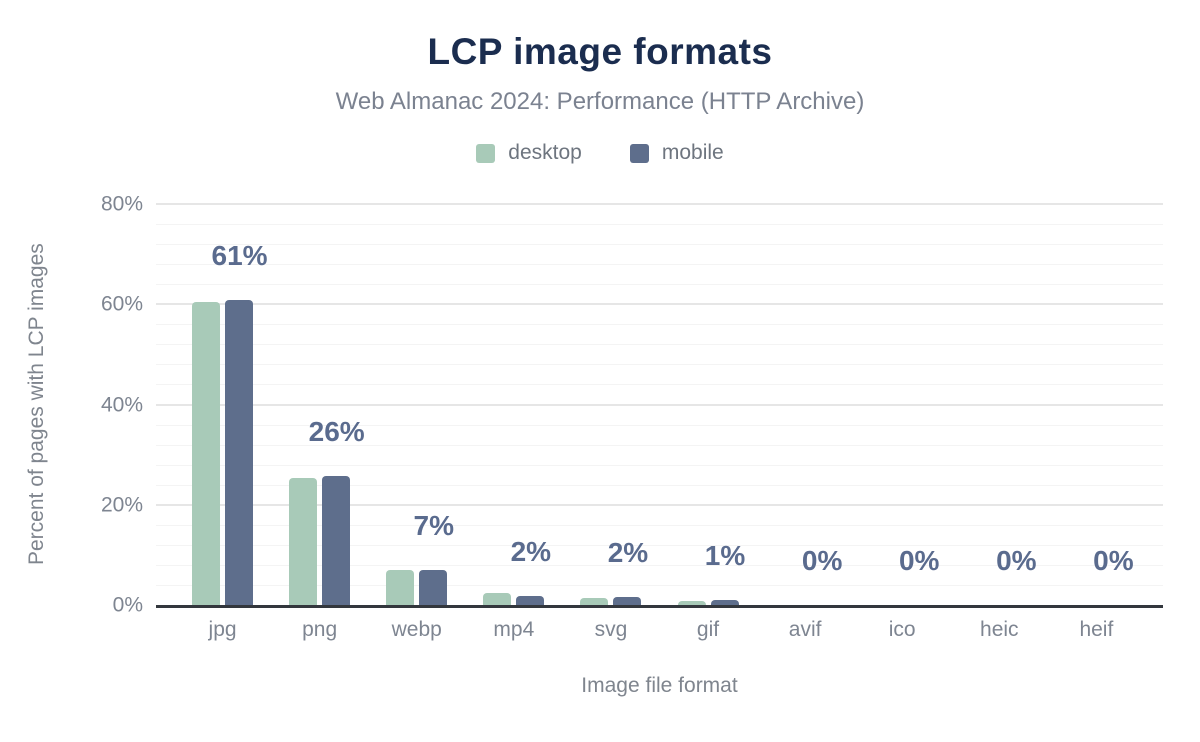  I want to click on bar-value-label-gif: 1%, so click(725, 555).